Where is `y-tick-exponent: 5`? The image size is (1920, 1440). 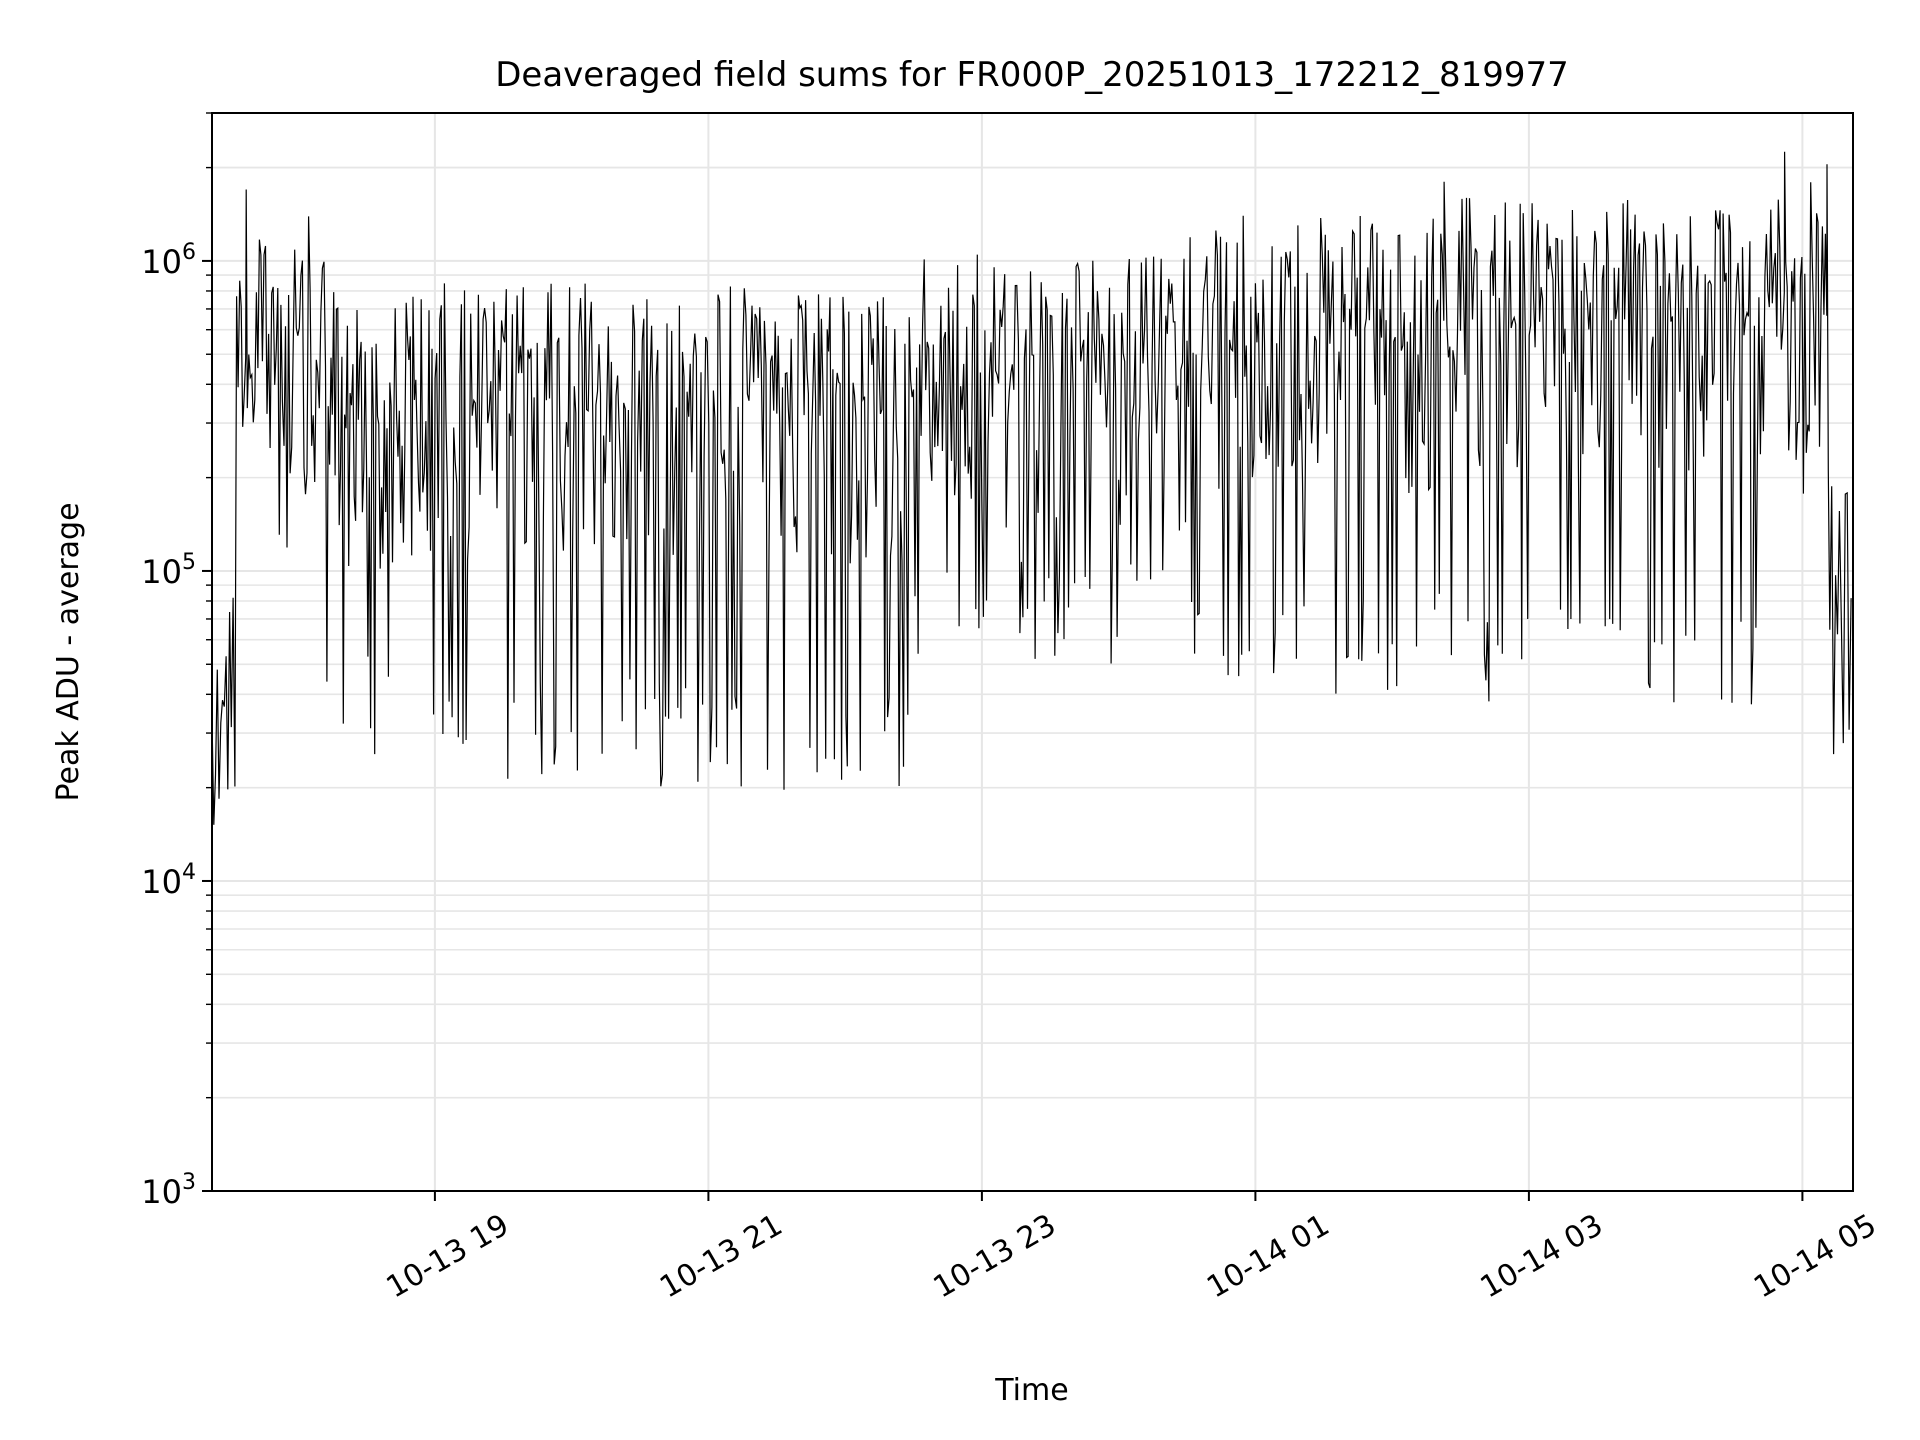
y-tick-exponent: 5 is located at coordinates (189, 562).